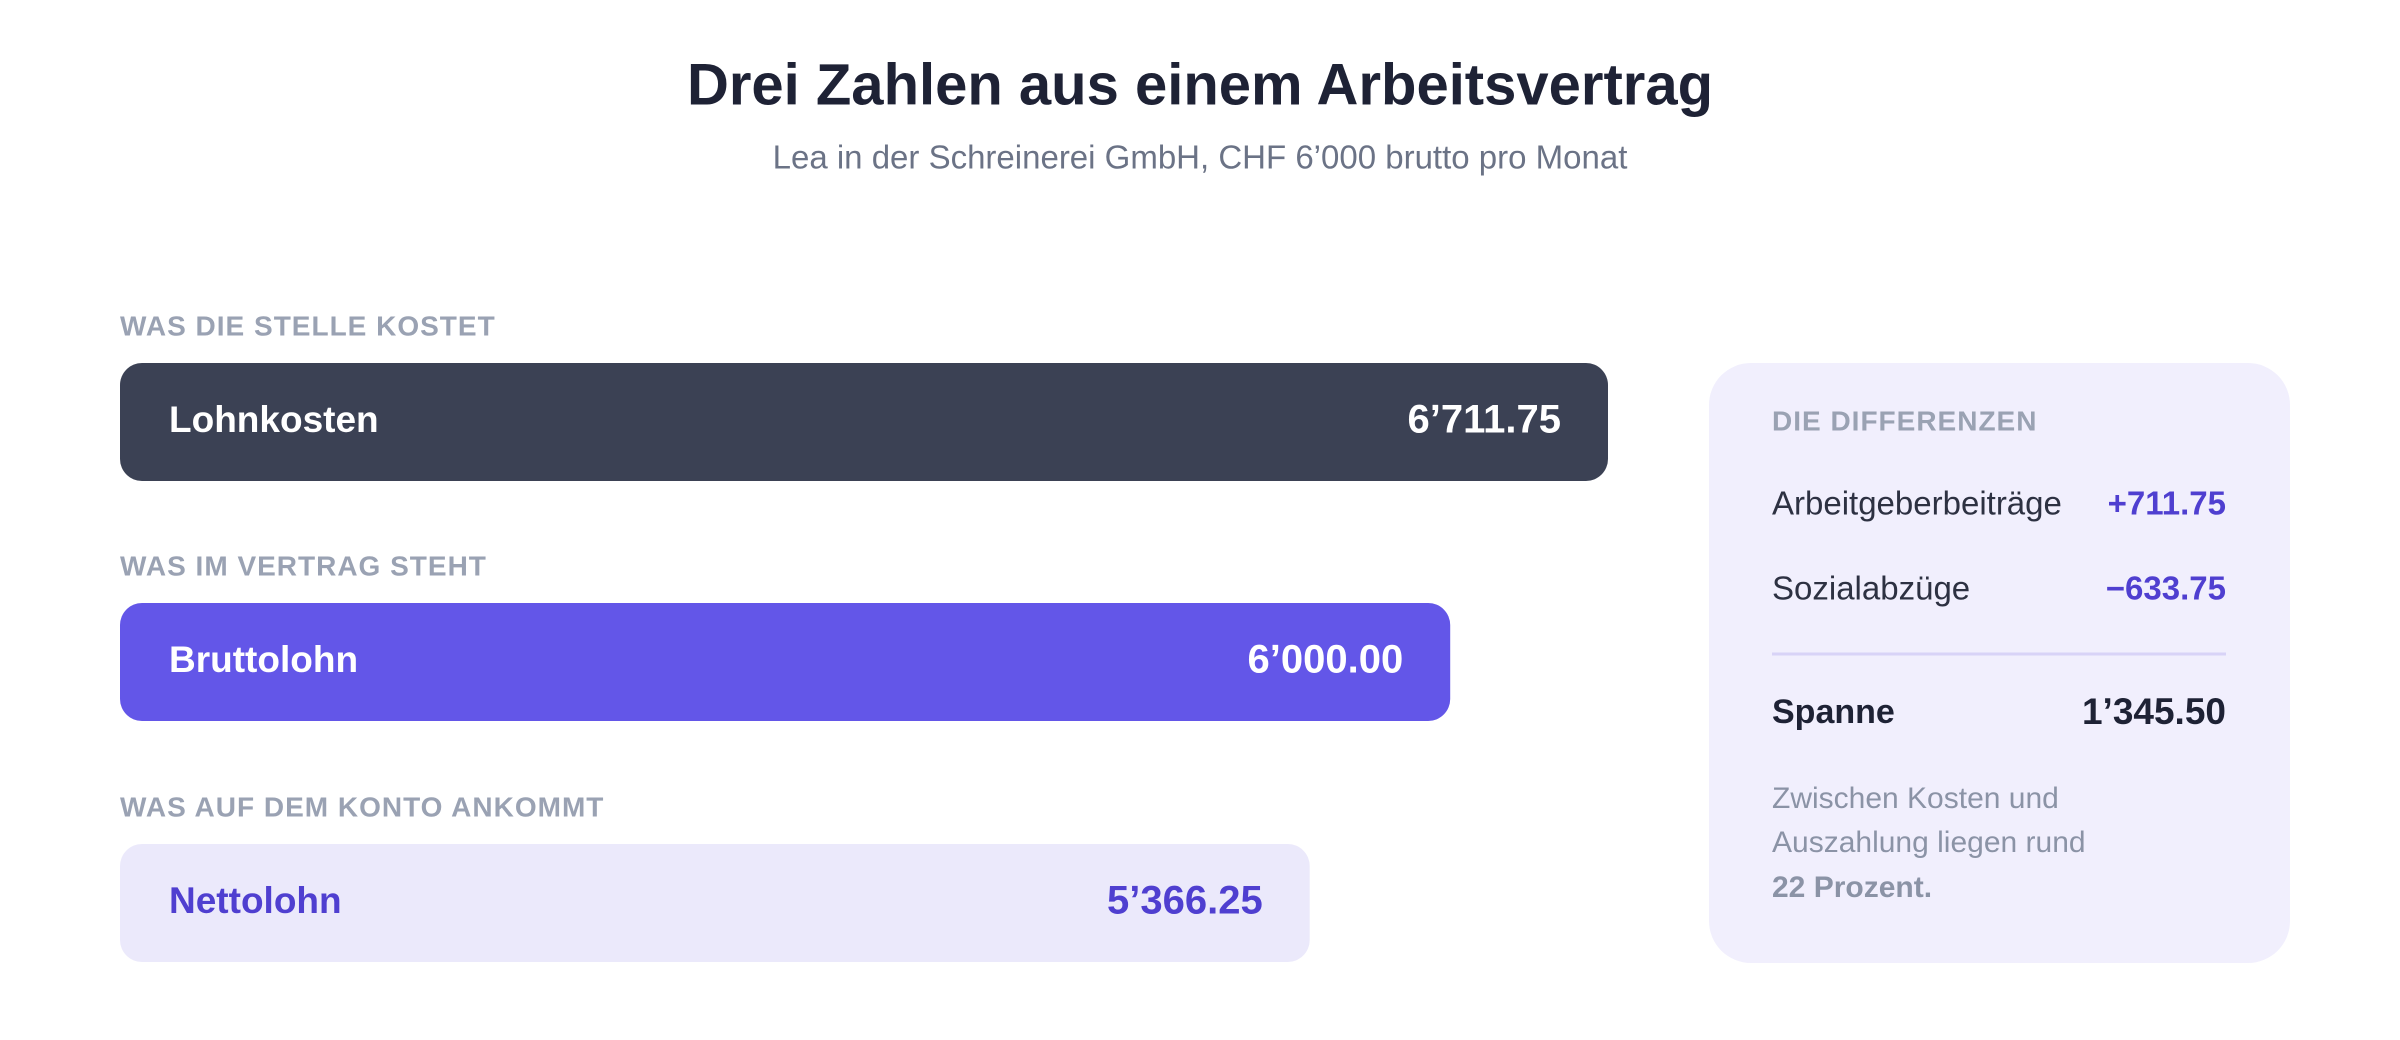 The height and width of the screenshot is (1040, 2400). I want to click on total-label: Spanne, so click(1833, 712).